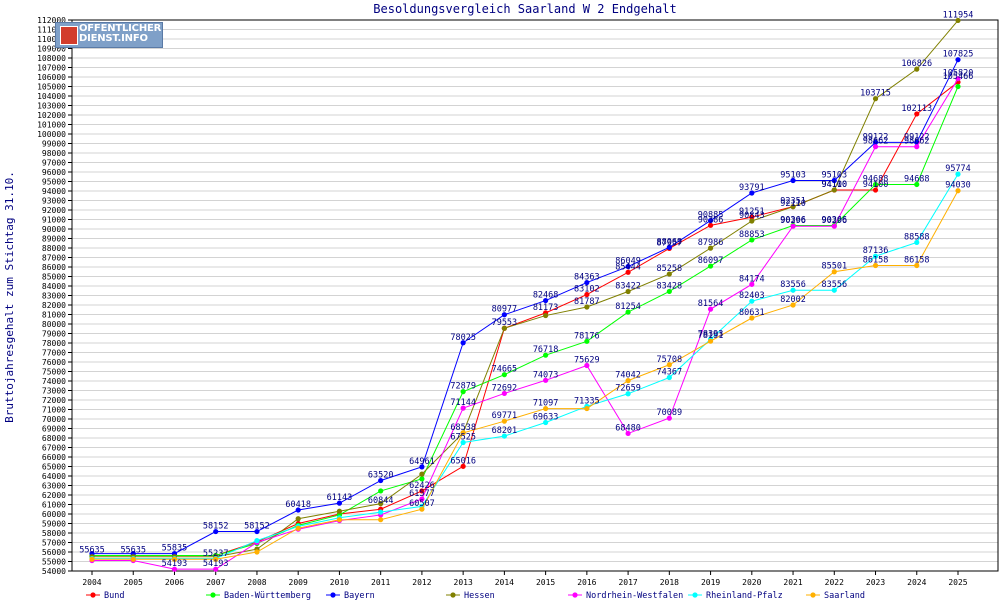  I want to click on x-tick-label: 2014, so click(504, 582).